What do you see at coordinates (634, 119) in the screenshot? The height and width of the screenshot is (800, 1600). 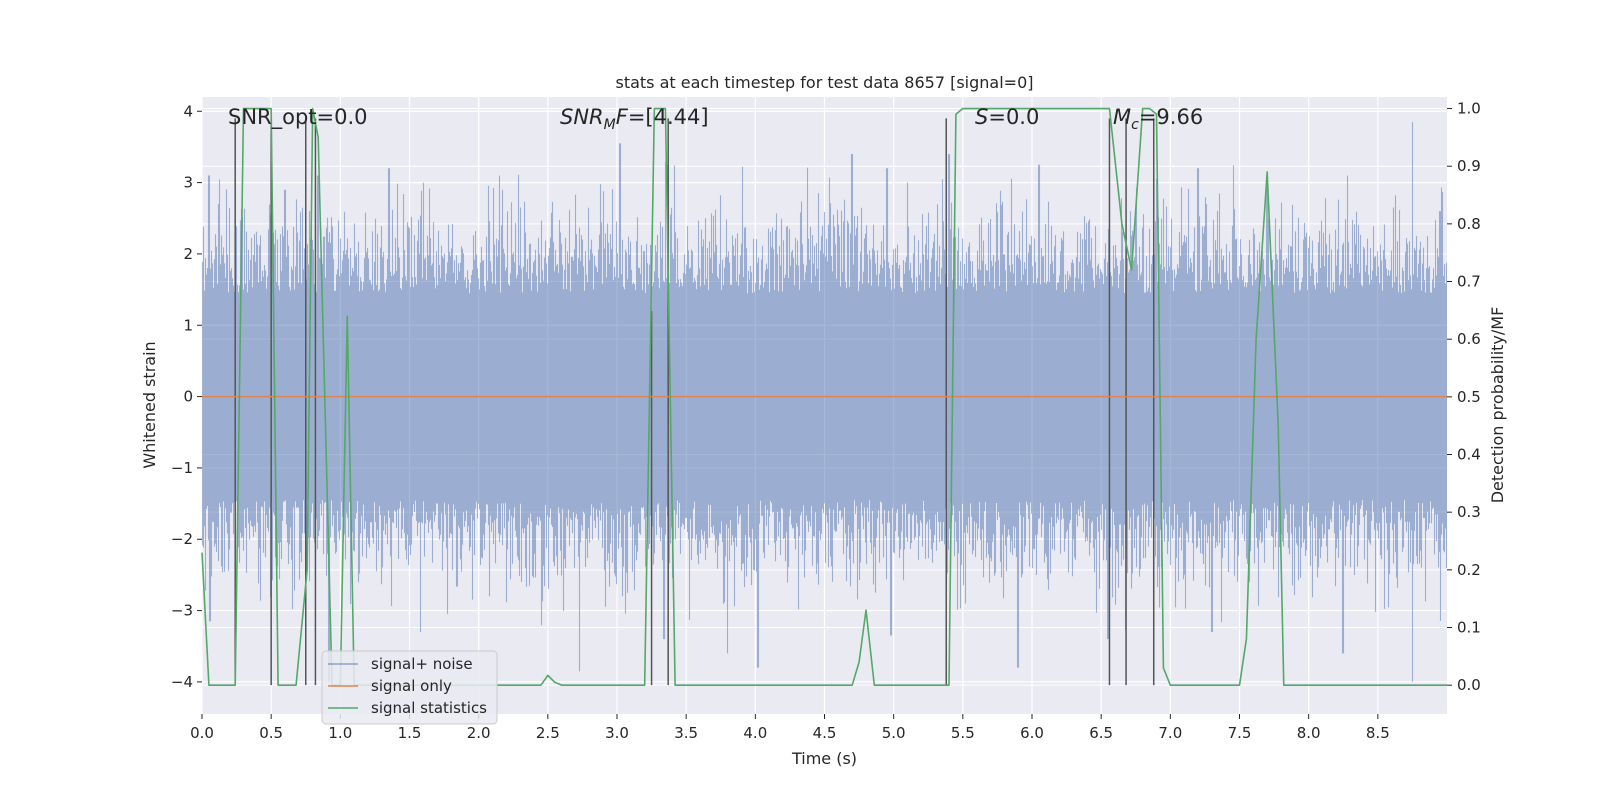 I see `annotation-snr-mf: SNRMF=[4.44]` at bounding box center [634, 119].